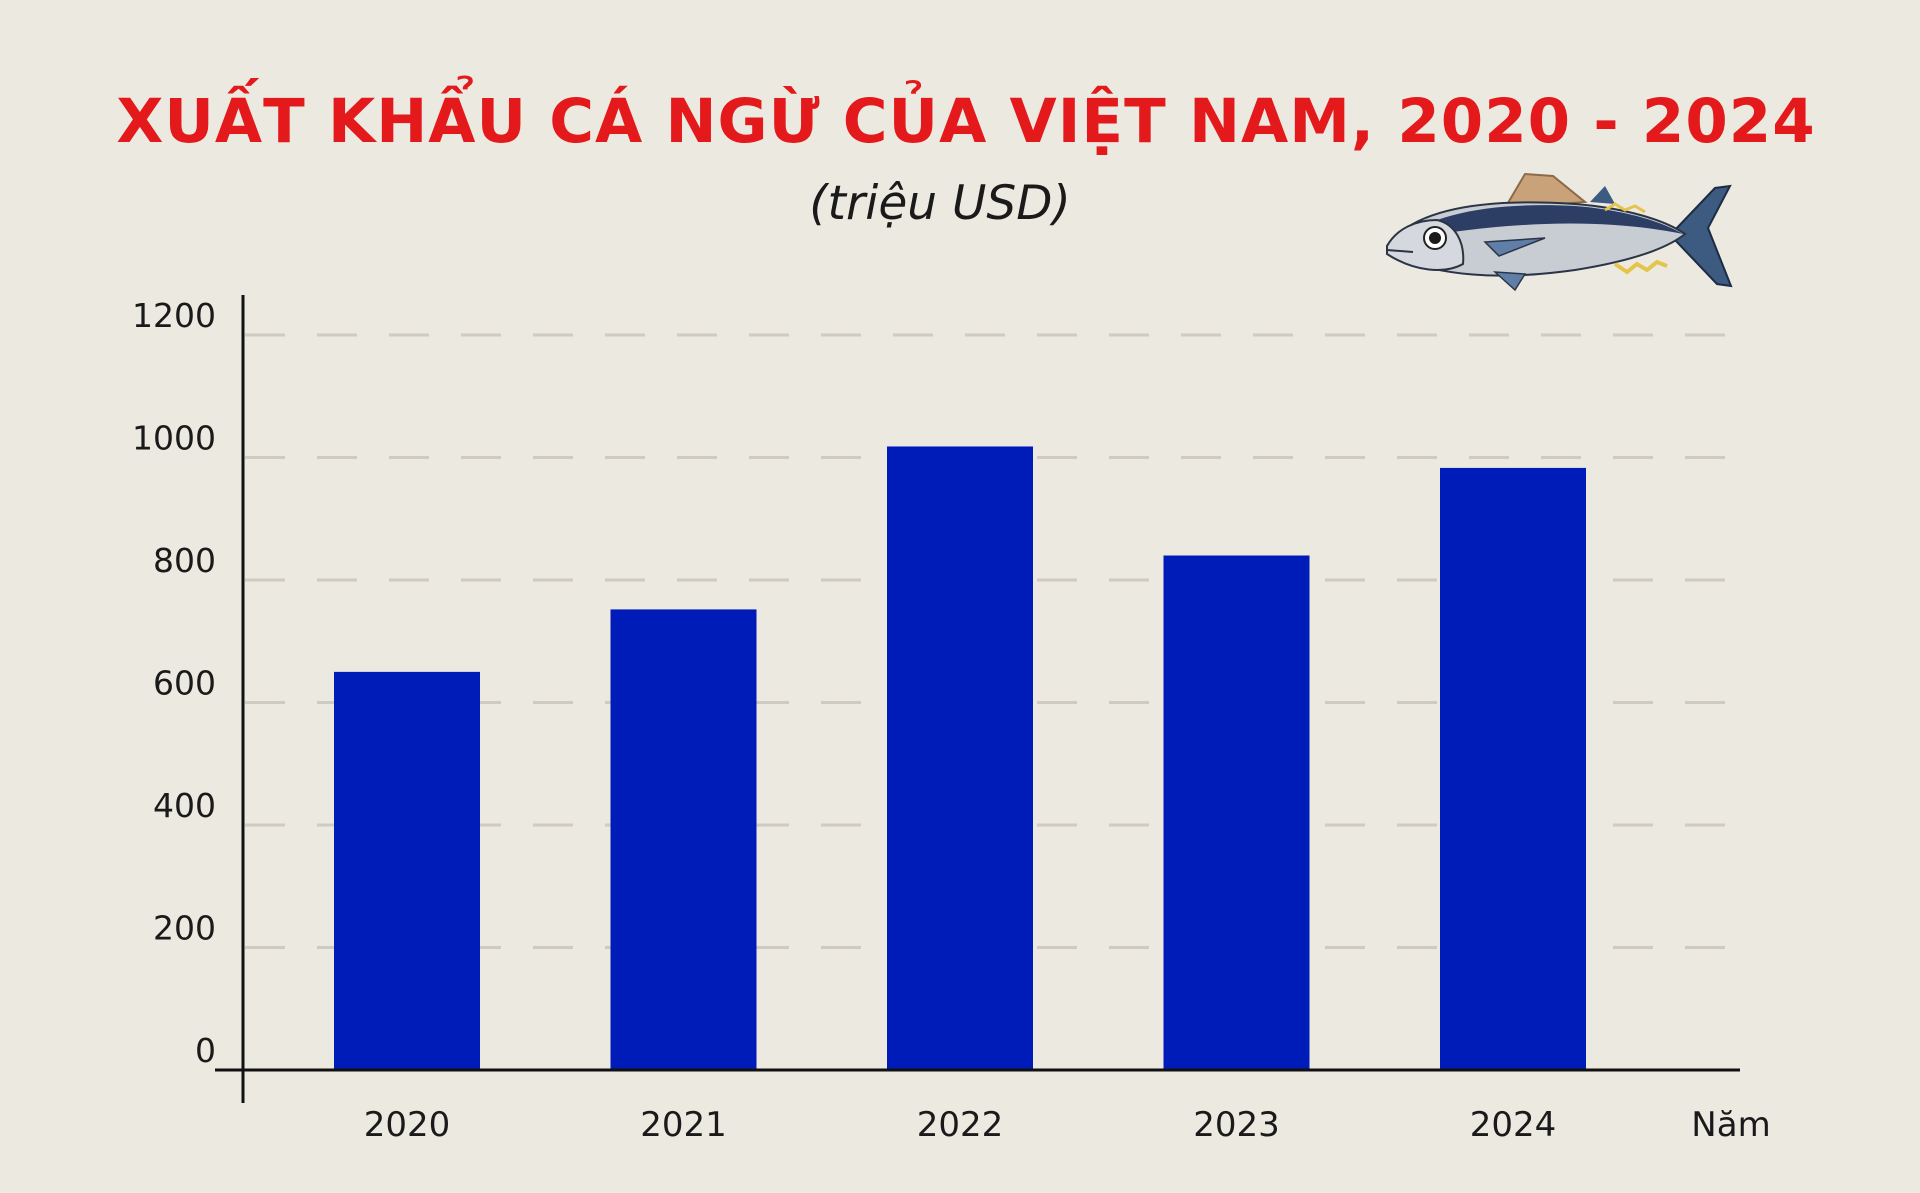 Image resolution: width=1920 pixels, height=1193 pixels. I want to click on bar-2022, so click(960, 758).